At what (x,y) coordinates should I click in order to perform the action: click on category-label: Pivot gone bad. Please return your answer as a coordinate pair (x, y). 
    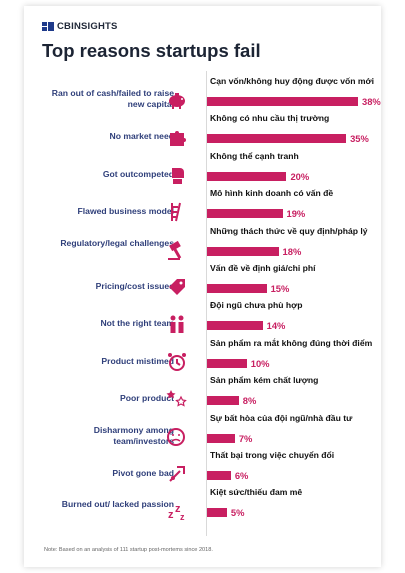
    Looking at the image, I should click on (143, 473).